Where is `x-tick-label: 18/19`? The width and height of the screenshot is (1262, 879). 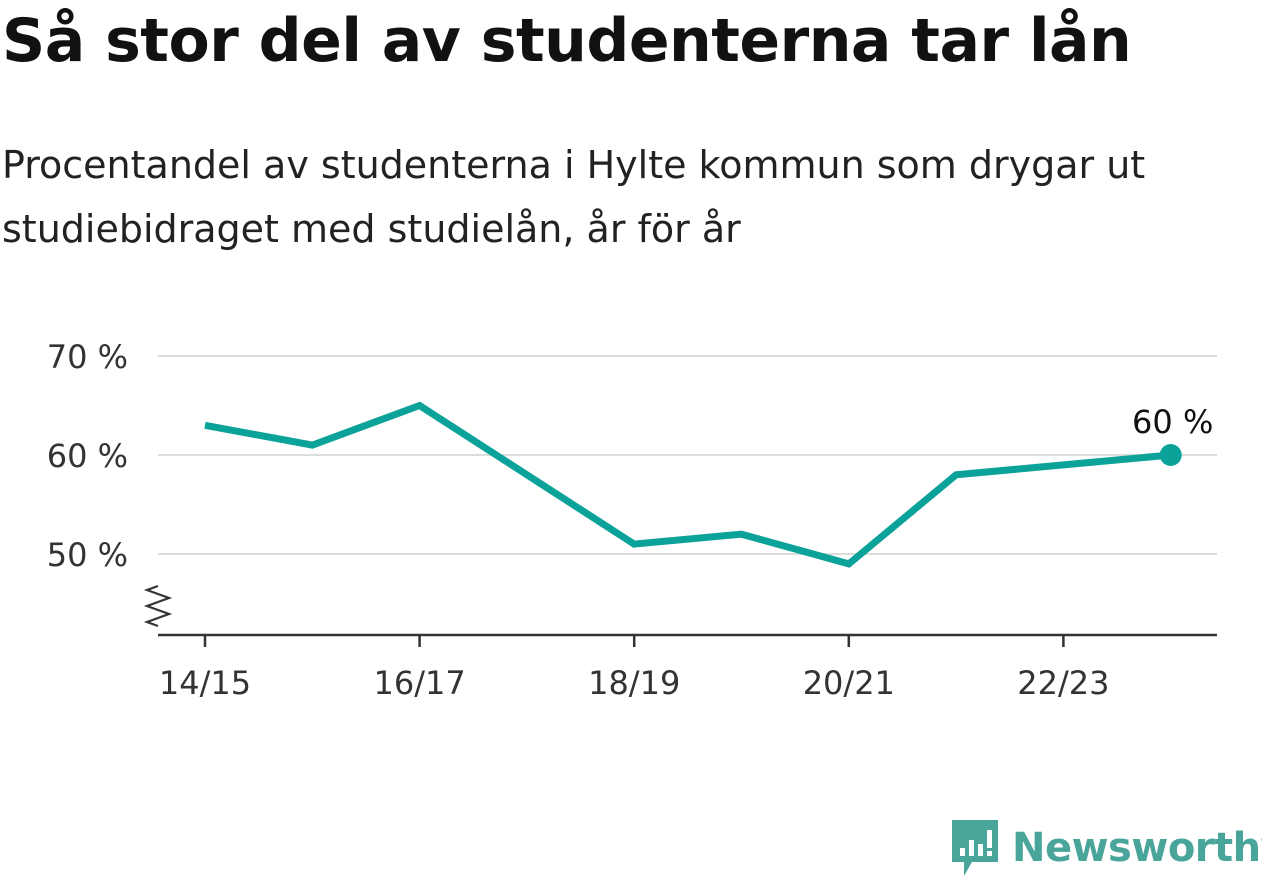 x-tick-label: 18/19 is located at coordinates (634, 683).